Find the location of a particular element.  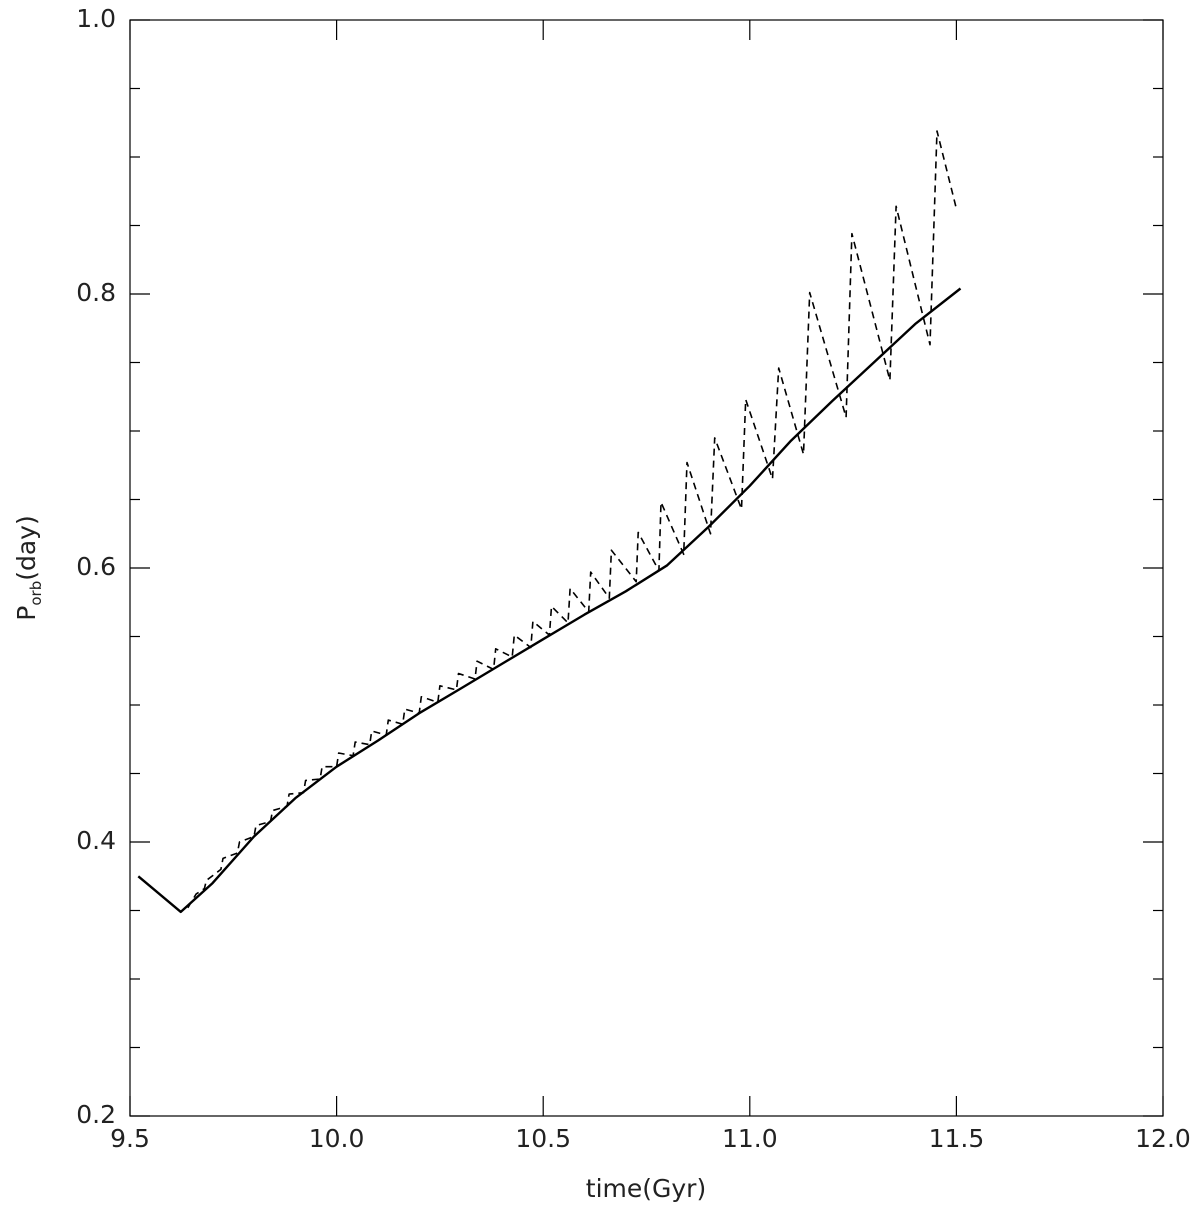

y-tick-label: 1.0 is located at coordinates (96, 18).